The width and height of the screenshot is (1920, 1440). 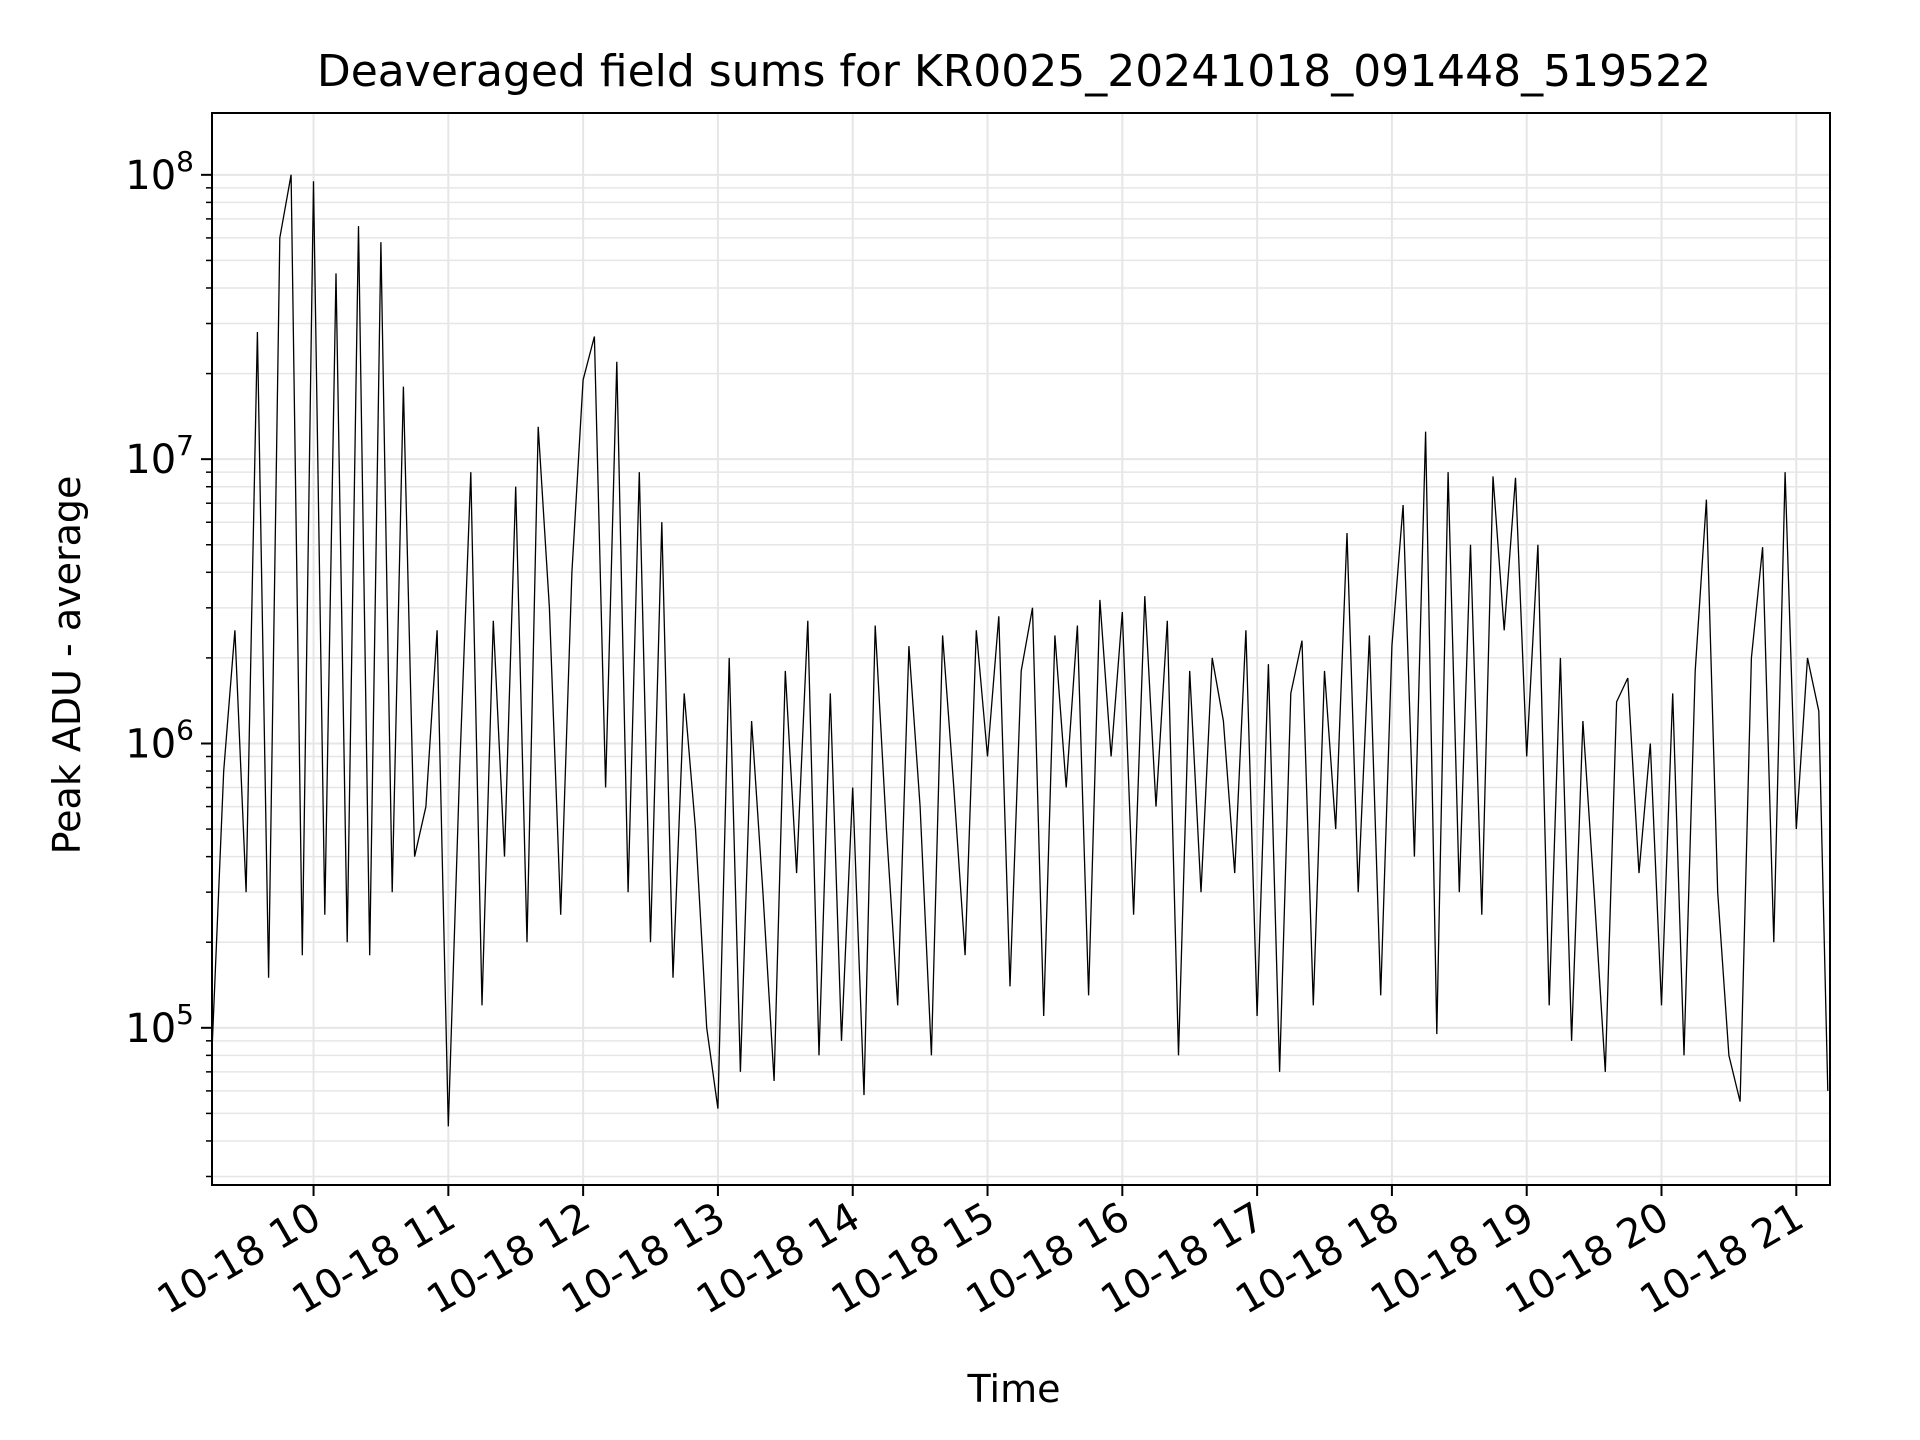 I want to click on y-tick-label: 10⁶, so click(x=159, y=740).